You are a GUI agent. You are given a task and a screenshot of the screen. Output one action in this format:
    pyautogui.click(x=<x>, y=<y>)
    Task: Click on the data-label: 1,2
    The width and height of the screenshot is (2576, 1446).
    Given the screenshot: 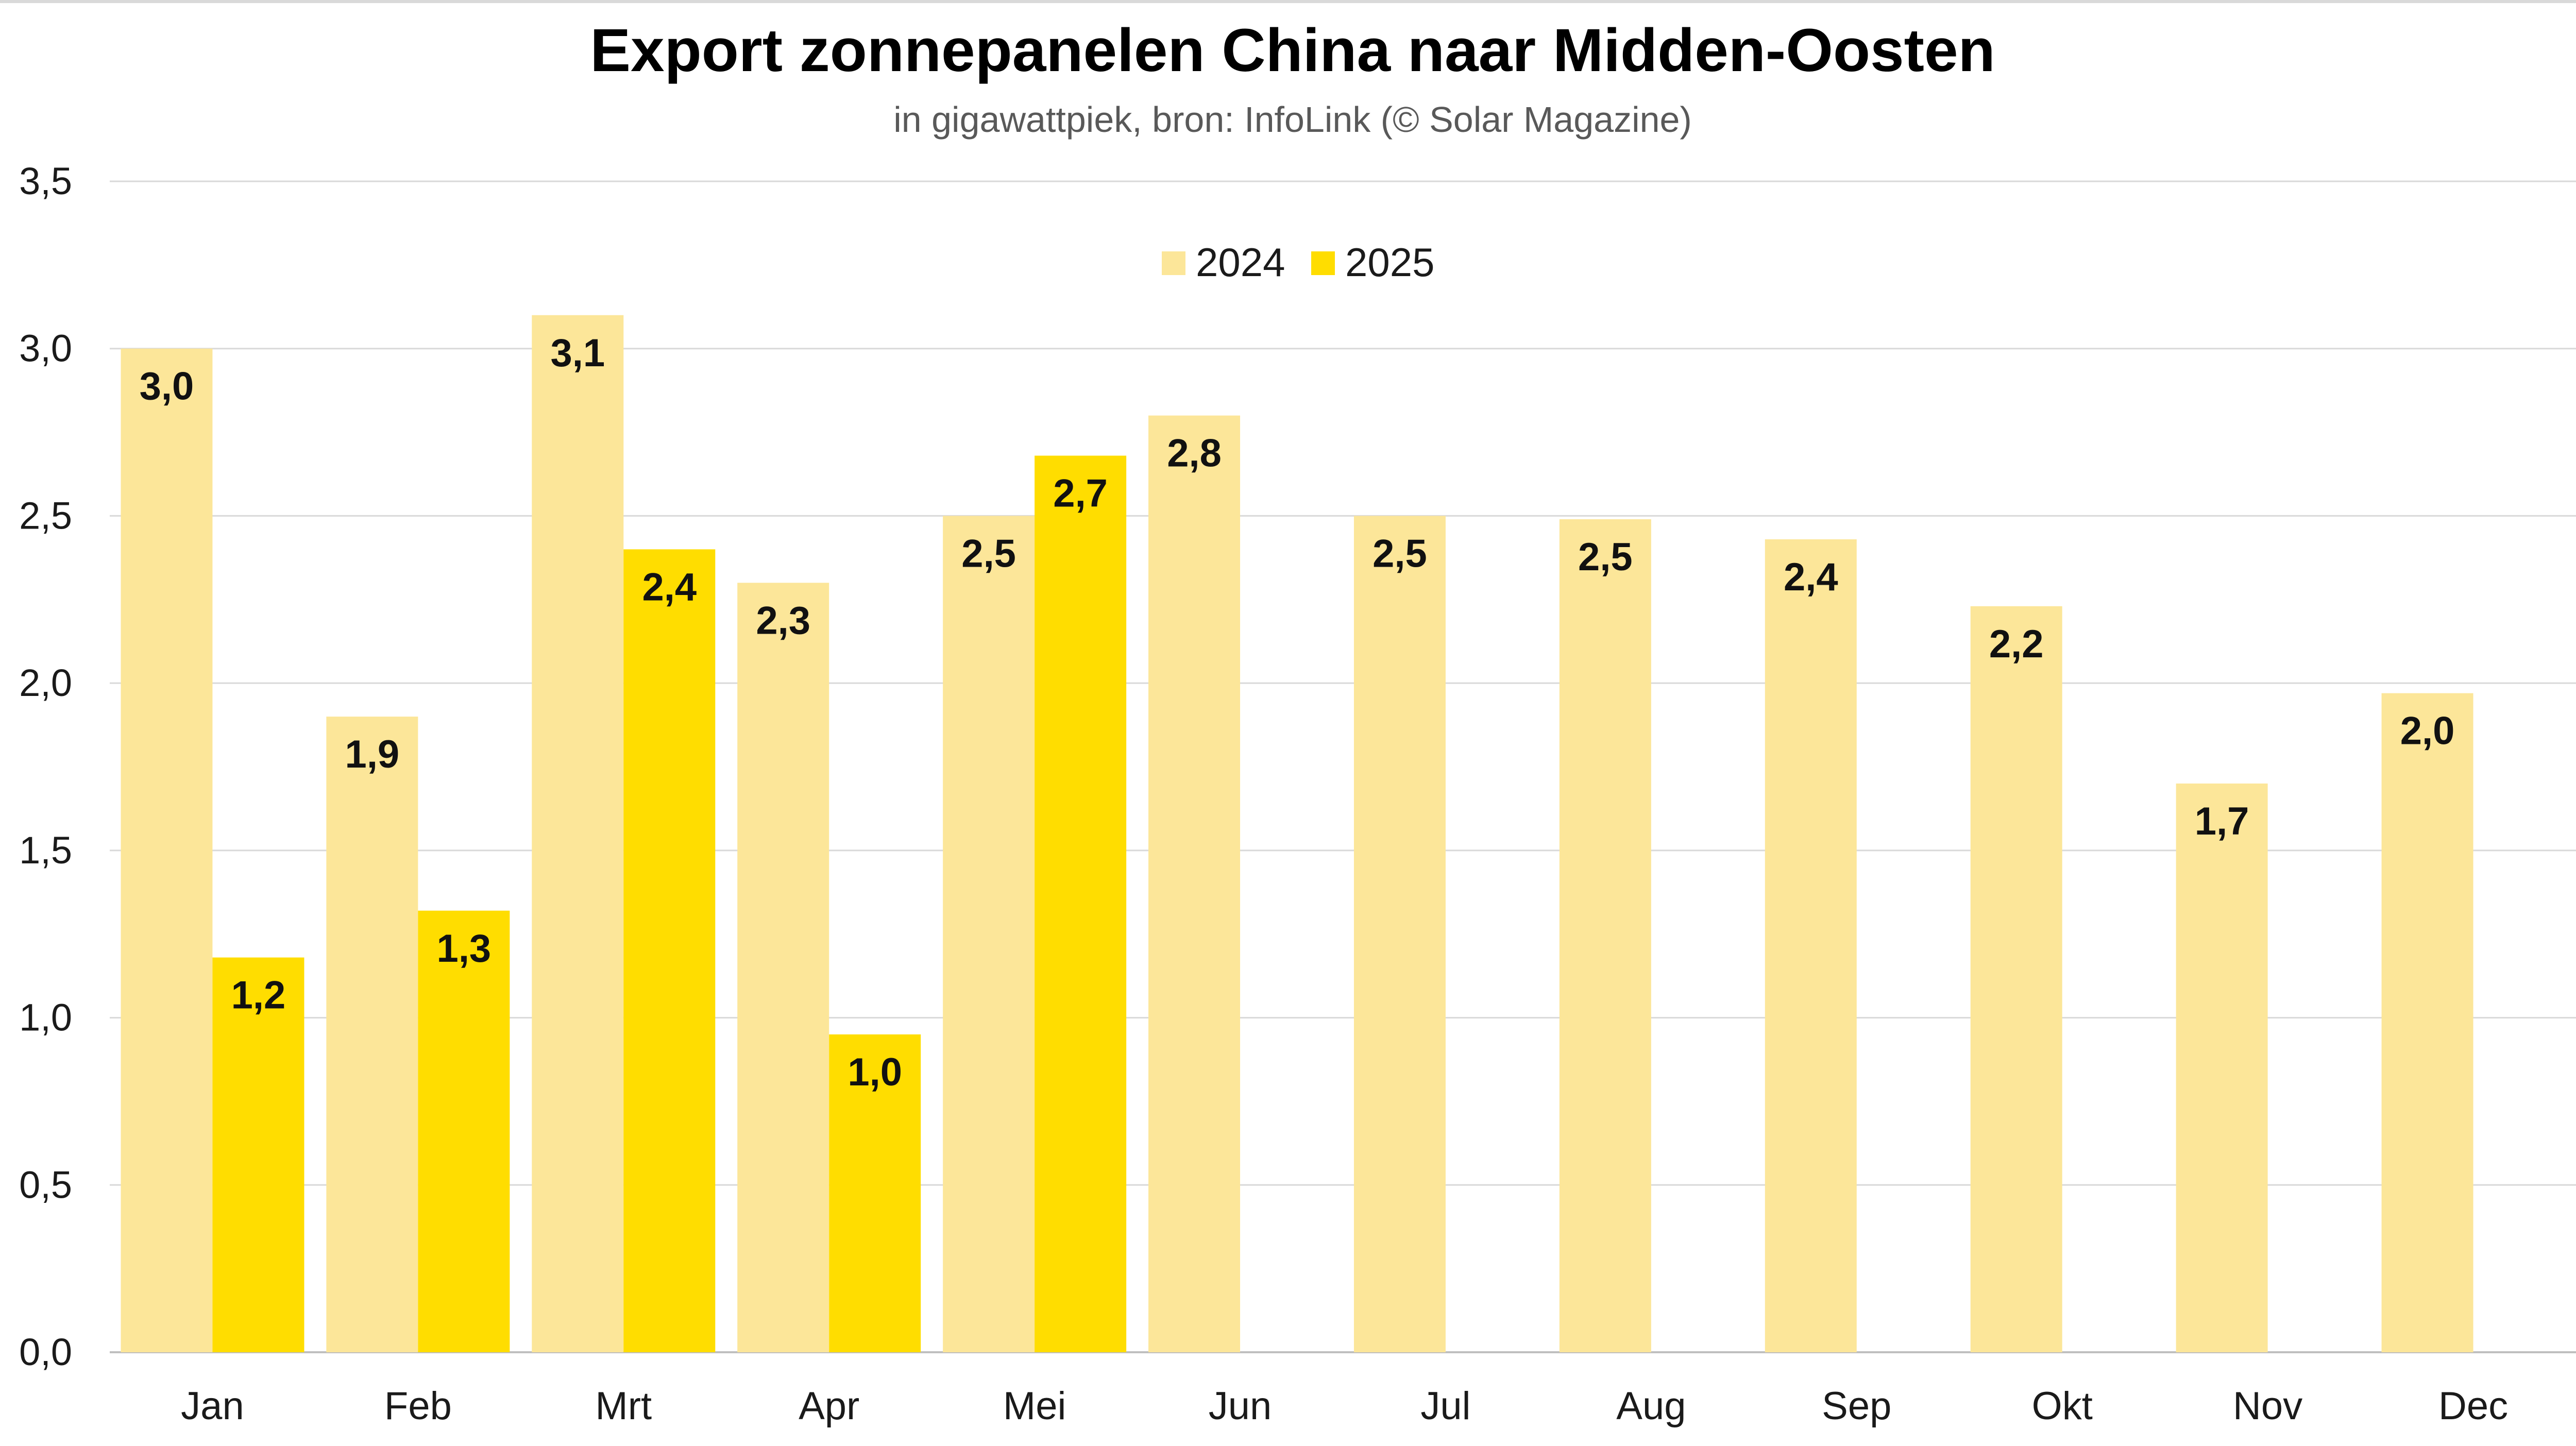 What is the action you would take?
    pyautogui.click(x=258, y=995)
    